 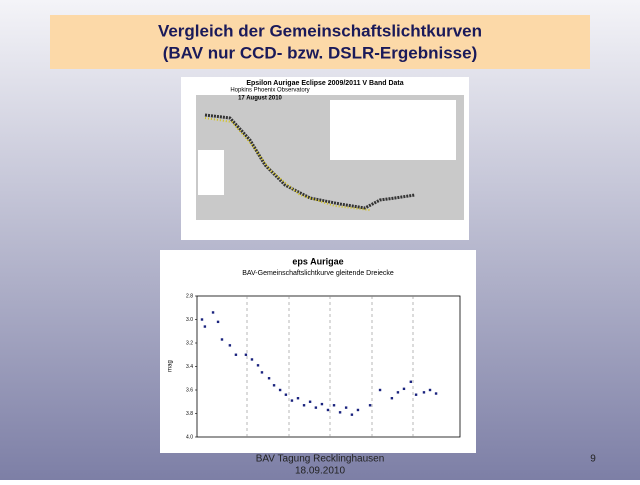 I want to click on page-number: 9, so click(x=593, y=459).